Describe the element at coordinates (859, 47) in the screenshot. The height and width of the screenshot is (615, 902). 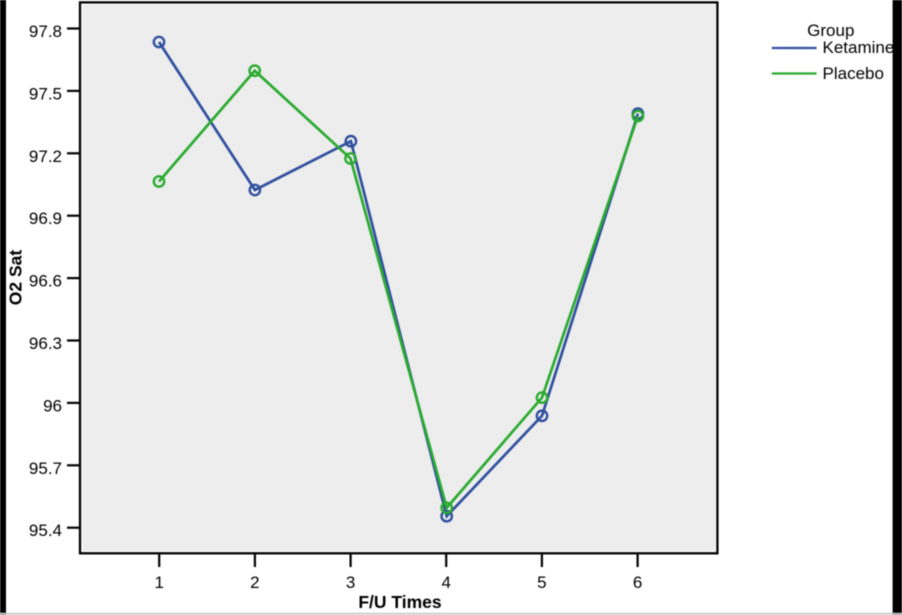
I see `svg-text: Ketamine` at that location.